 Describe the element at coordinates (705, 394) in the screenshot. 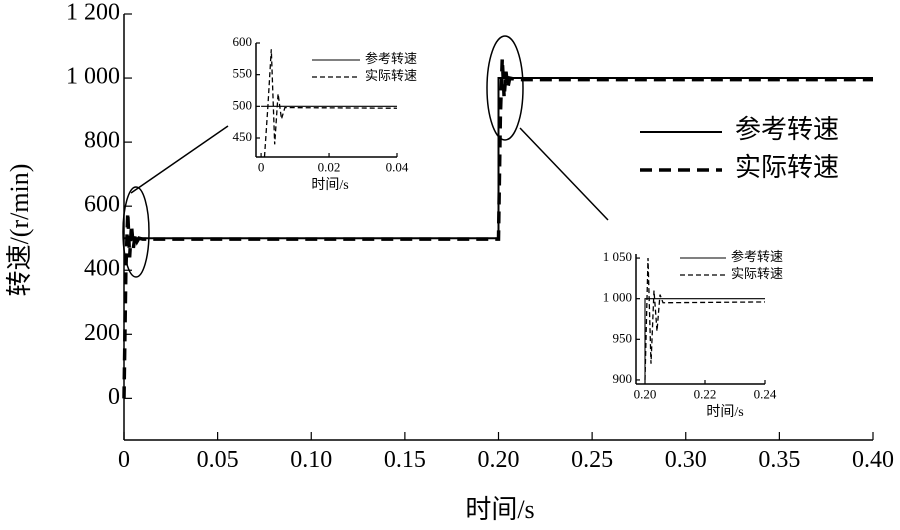

I see `x-tick-label: 0.22` at that location.